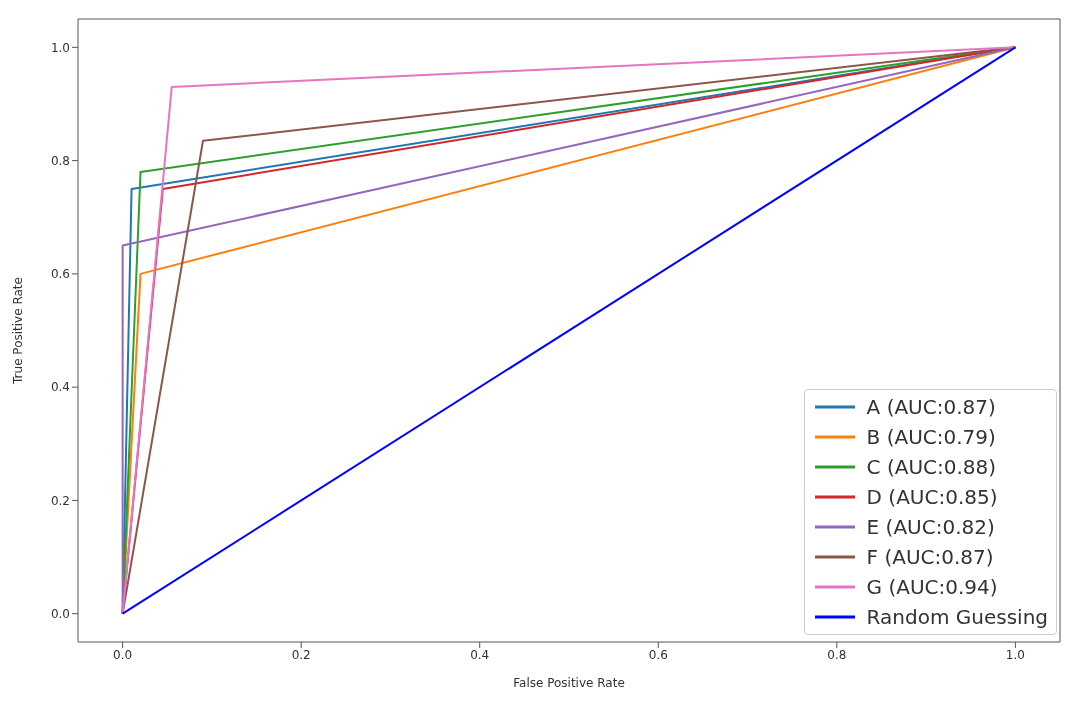 The width and height of the screenshot is (1079, 715). Describe the element at coordinates (60, 274) in the screenshot. I see `y-tick-label: 0.6` at that location.